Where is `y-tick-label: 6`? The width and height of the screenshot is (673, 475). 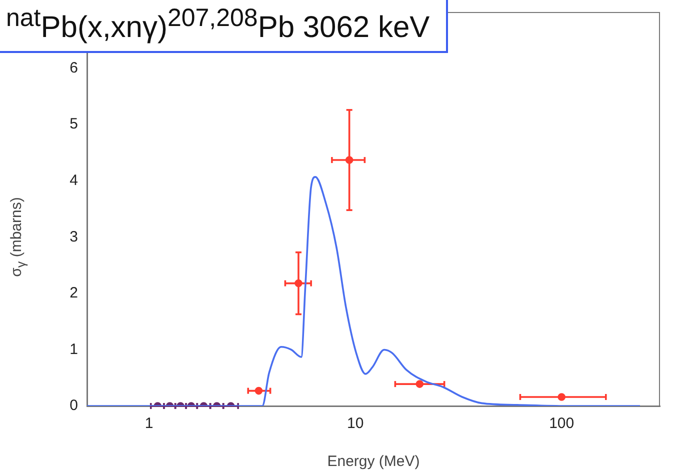
y-tick-label: 6 is located at coordinates (74, 67).